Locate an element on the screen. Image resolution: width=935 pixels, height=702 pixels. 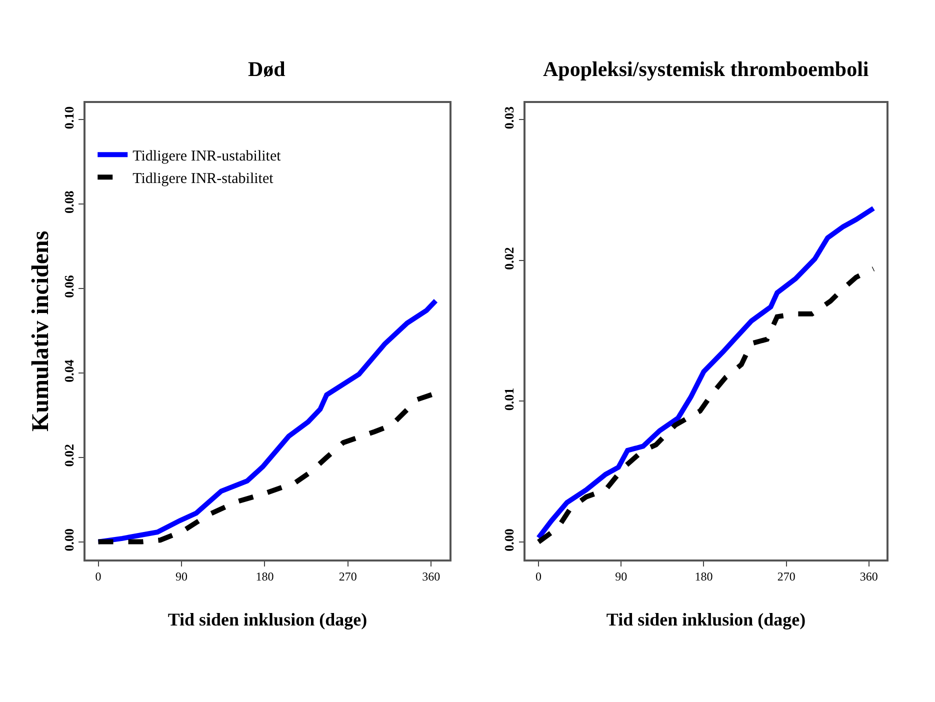
legend-label: Tidligere INR-stabilitet is located at coordinates (203, 178).